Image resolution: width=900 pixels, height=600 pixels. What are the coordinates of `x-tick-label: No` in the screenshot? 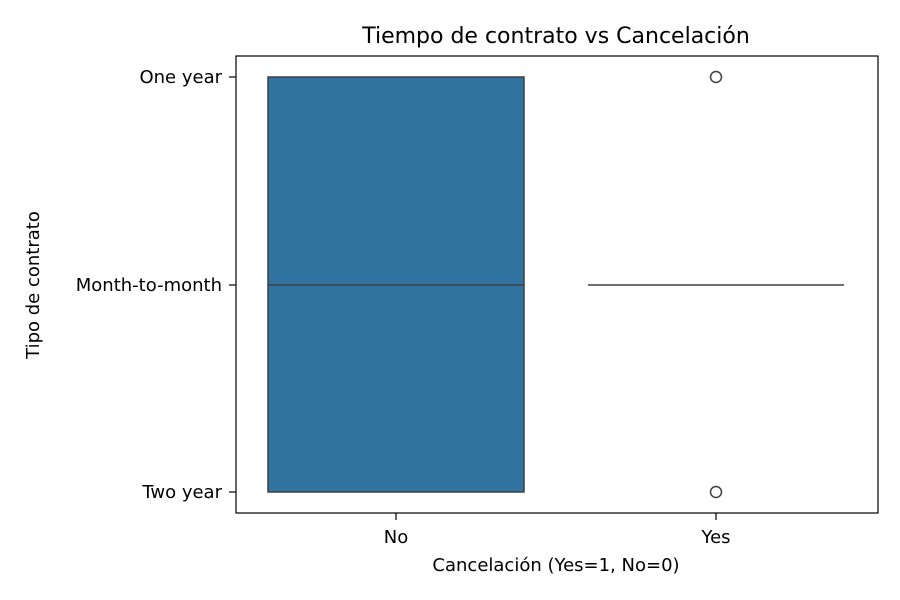 It's located at (396, 537).